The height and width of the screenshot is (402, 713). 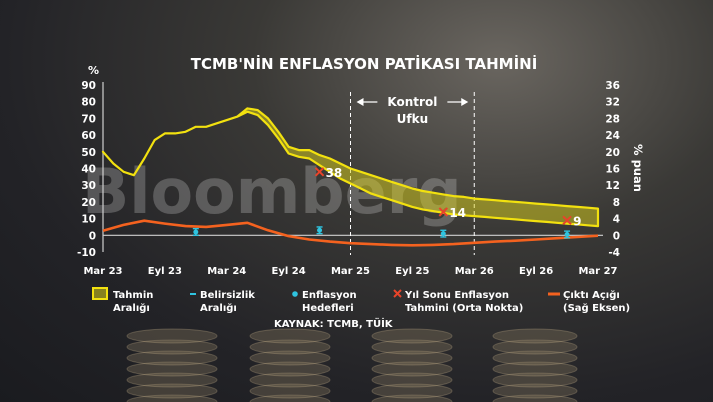 What do you see at coordinates (328, 308) in the screenshot?
I see `legend-label-line2: Hedefleri` at bounding box center [328, 308].